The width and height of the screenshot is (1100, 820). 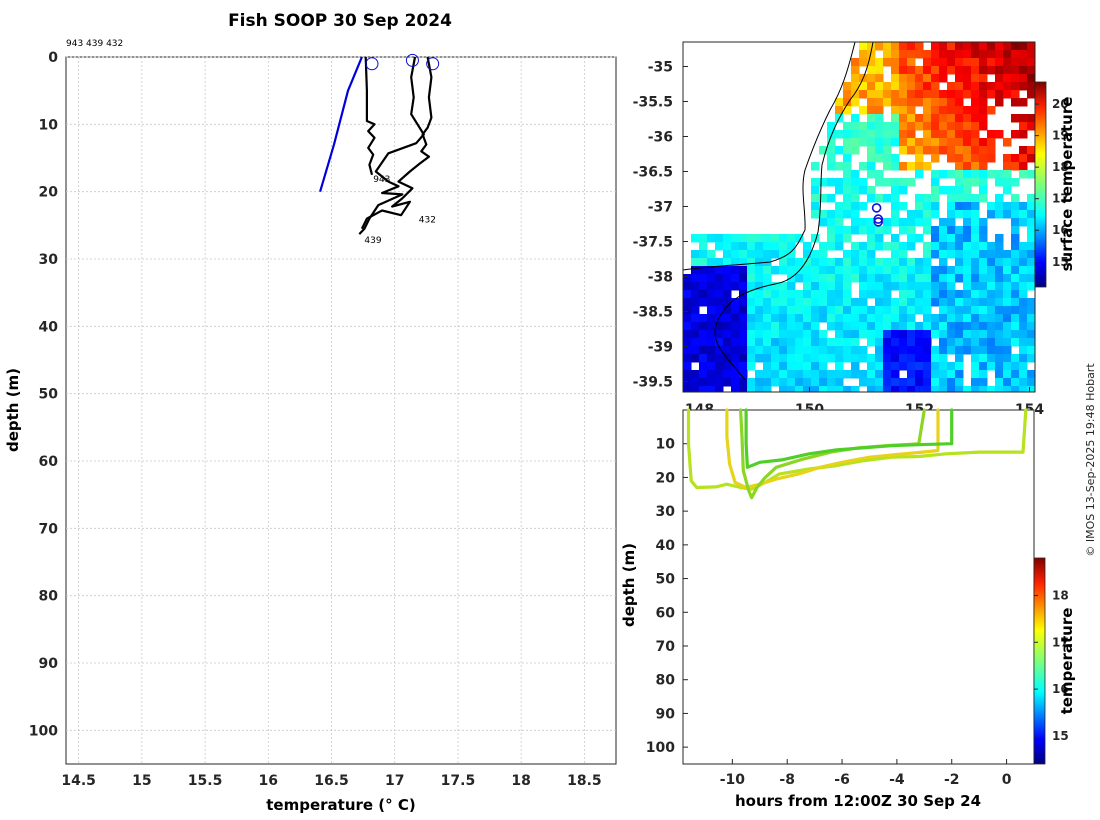 What do you see at coordinates (1040, 184) in the screenshot?
I see `sst-colorbar` at bounding box center [1040, 184].